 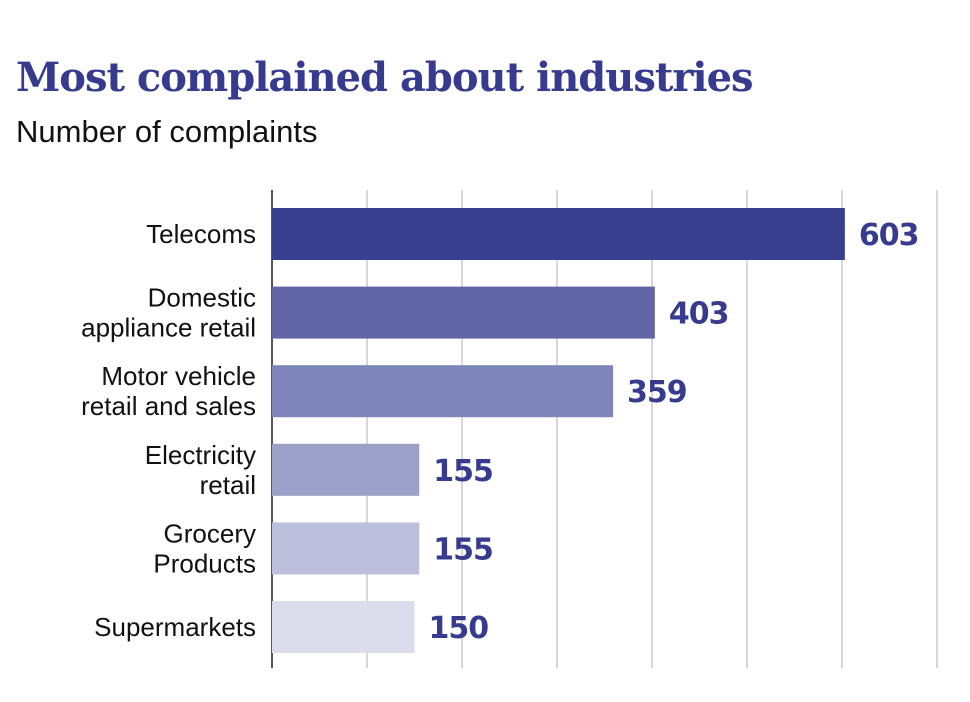 What do you see at coordinates (175, 627) in the screenshot?
I see `category-label: Supermarkets` at bounding box center [175, 627].